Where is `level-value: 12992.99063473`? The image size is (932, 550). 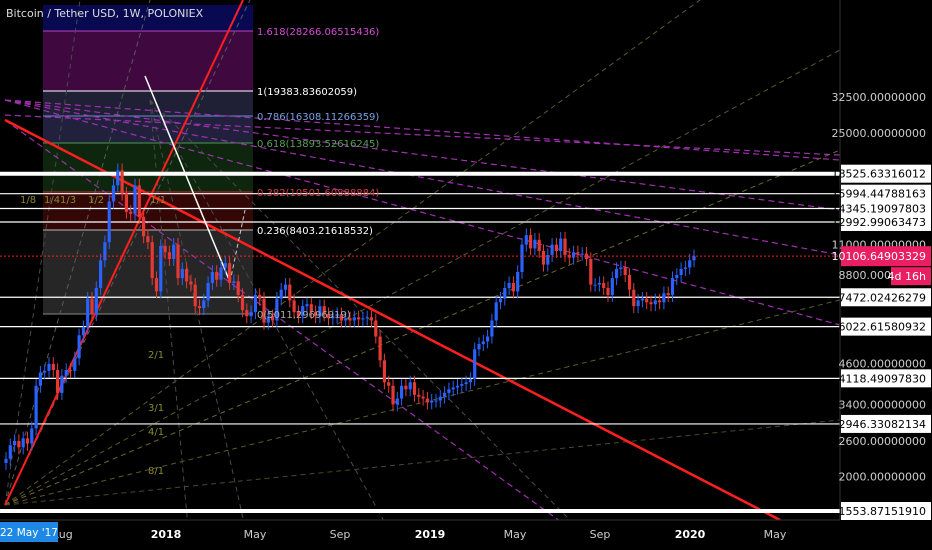 level-value: 12992.99063473 is located at coordinates (879, 222).